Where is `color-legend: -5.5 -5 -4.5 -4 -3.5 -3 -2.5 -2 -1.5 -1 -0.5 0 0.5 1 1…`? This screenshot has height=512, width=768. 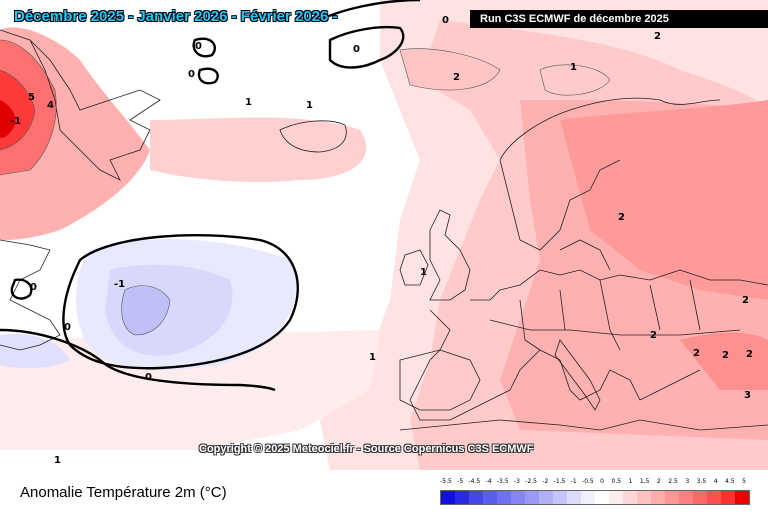 color-legend: -5.5 -5 -4.5 -4 -3.5 -3 -2.5 -2 -1.5 -1 -0.5 0 0.5 1 1… is located at coordinates (595, 493).